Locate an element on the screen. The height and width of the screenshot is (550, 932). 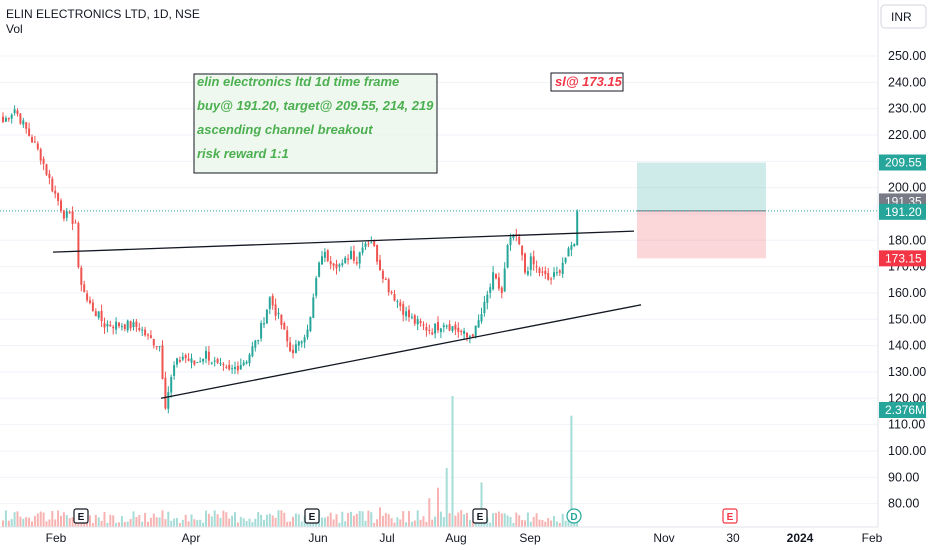
y-tick-label: 110.00 is located at coordinates (906, 425).